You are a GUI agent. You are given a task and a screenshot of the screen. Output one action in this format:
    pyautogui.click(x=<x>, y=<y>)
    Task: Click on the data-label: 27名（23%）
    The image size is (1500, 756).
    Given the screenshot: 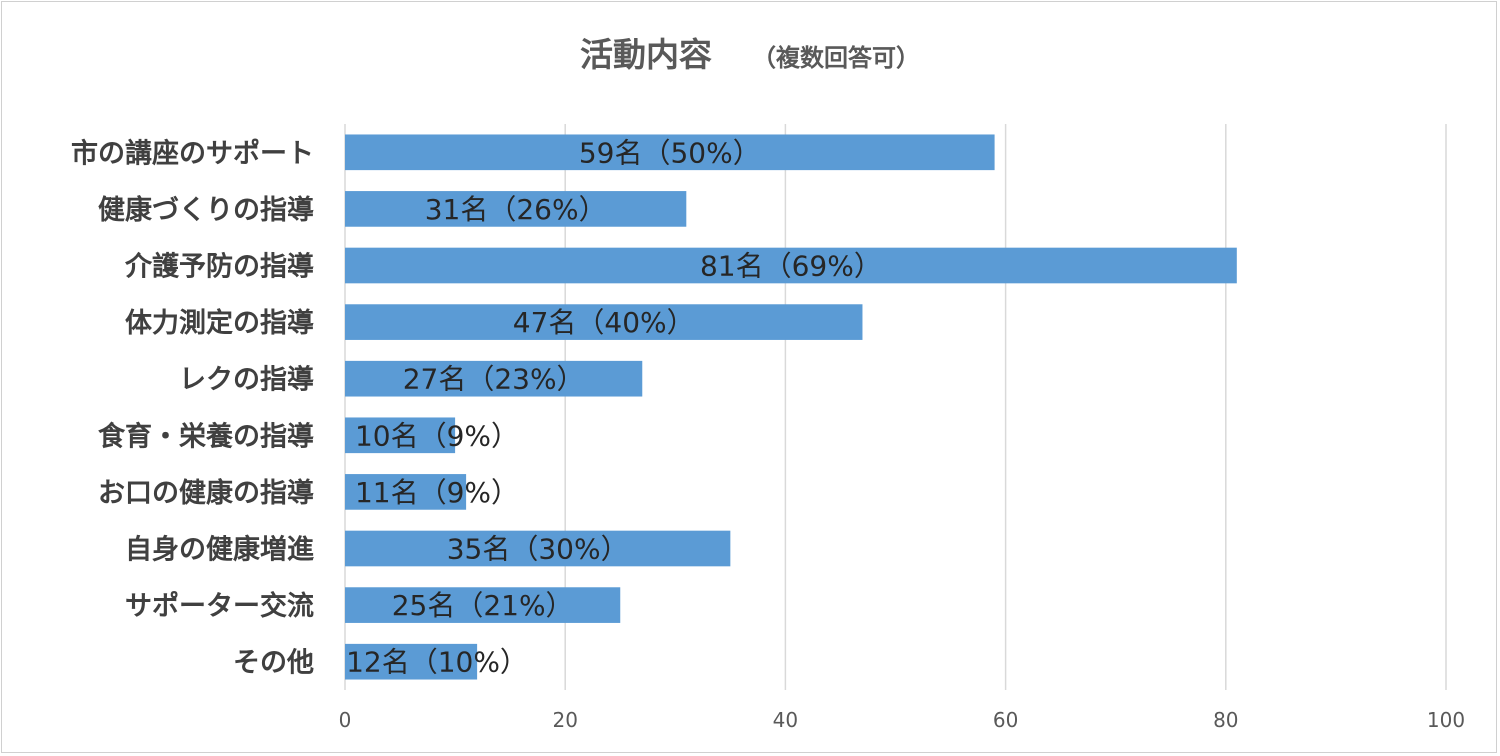 What is the action you would take?
    pyautogui.click(x=494, y=379)
    